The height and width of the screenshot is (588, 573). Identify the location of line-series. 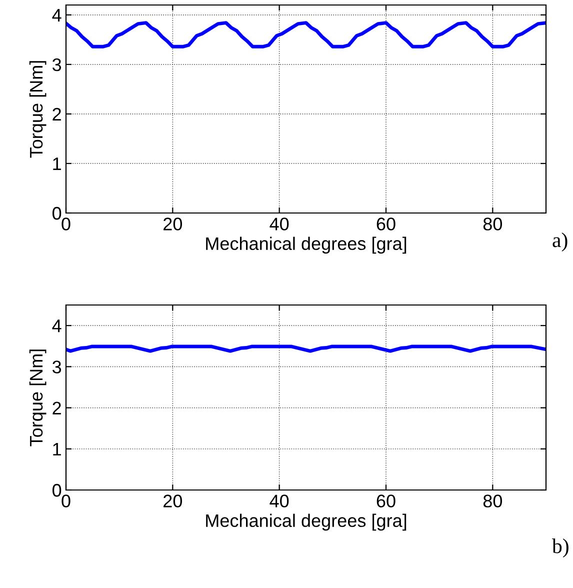
(306, 34).